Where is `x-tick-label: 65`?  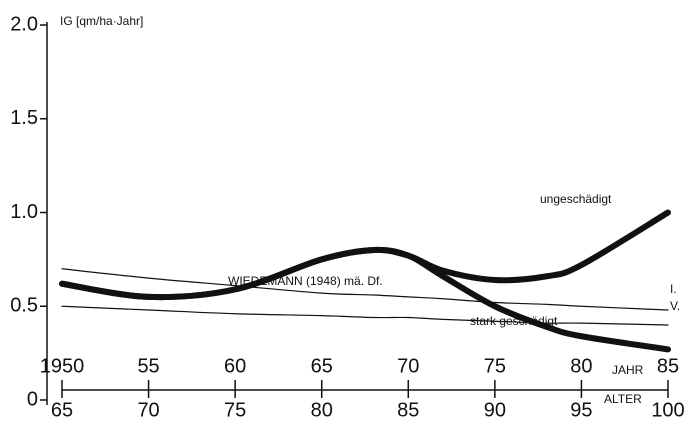
x-tick-label: 65 is located at coordinates (322, 366).